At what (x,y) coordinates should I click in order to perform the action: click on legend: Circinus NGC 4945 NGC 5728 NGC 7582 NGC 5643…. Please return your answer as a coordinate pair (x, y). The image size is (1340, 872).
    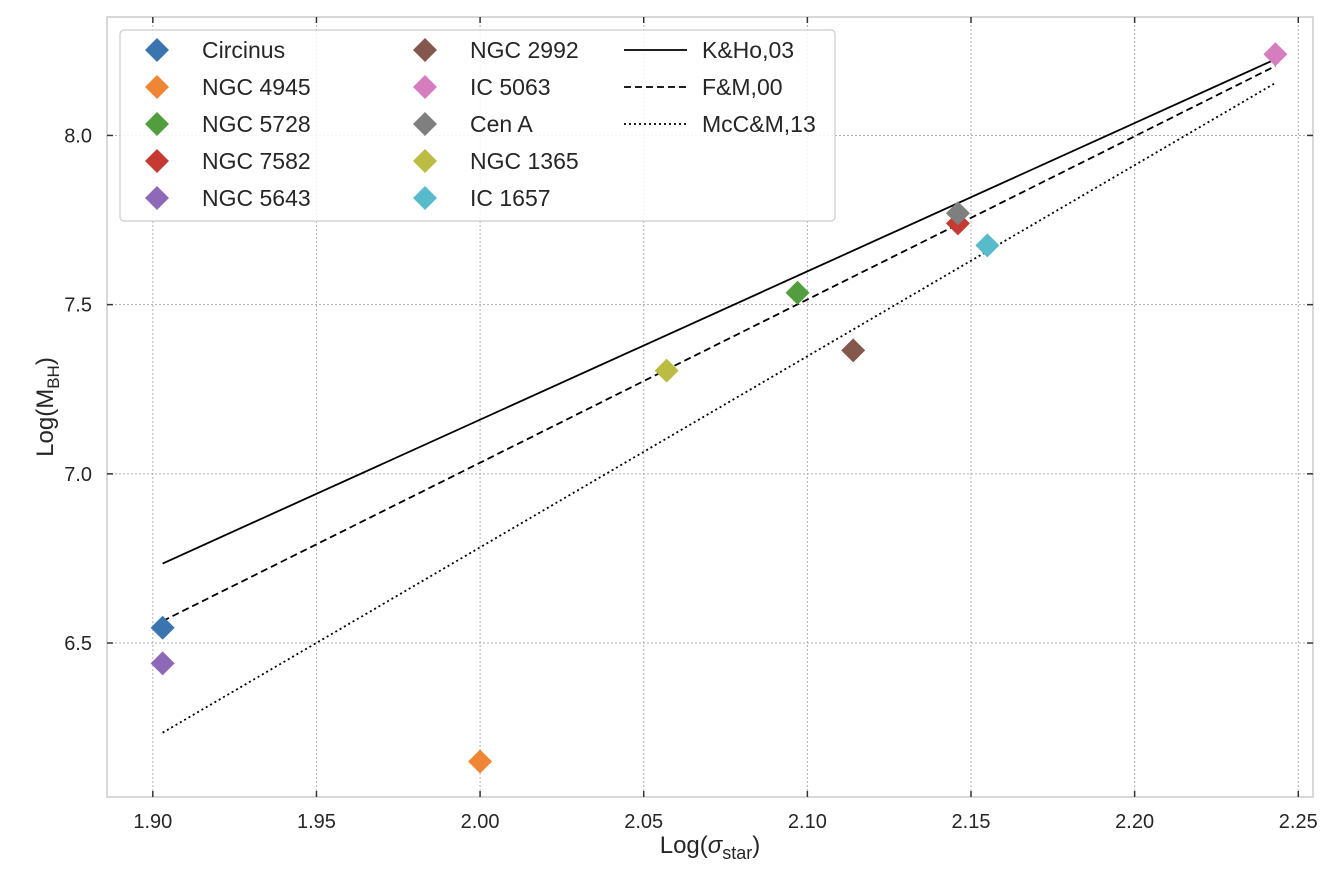
    Looking at the image, I should click on (477, 125).